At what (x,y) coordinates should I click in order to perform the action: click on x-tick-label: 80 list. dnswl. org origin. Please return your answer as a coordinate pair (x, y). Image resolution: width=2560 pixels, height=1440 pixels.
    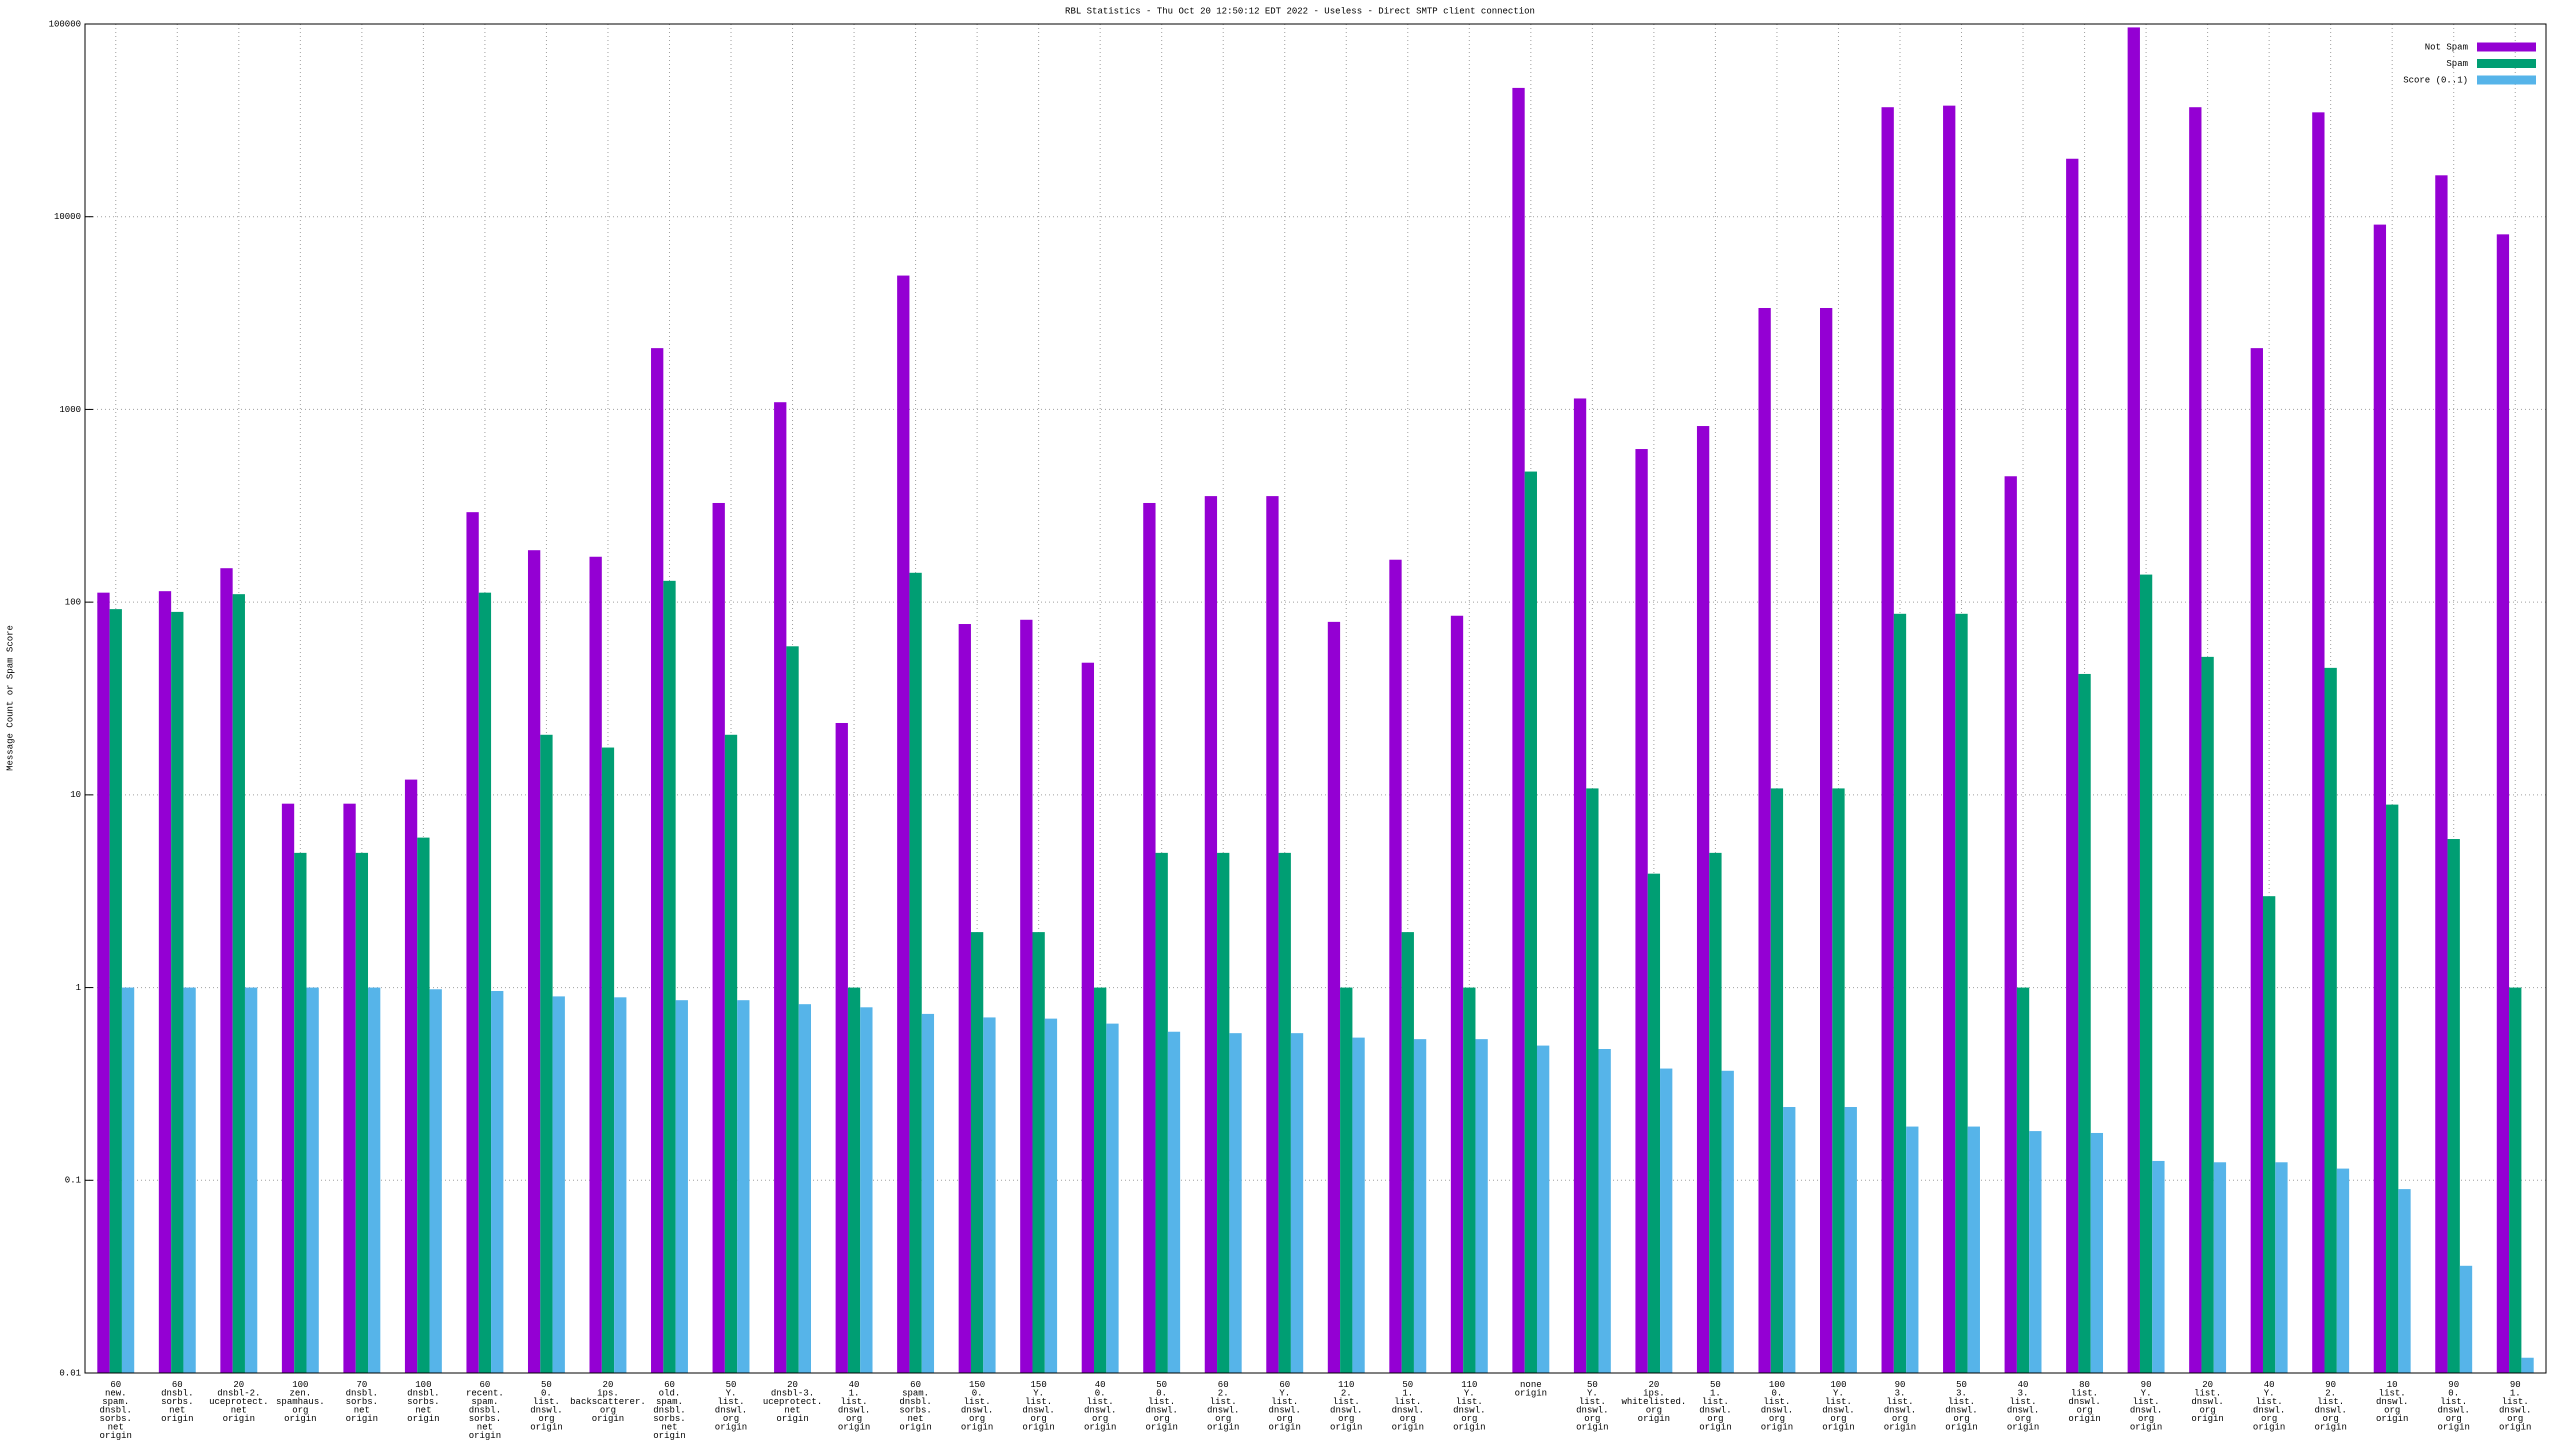
    Looking at the image, I should click on (2084, 1402).